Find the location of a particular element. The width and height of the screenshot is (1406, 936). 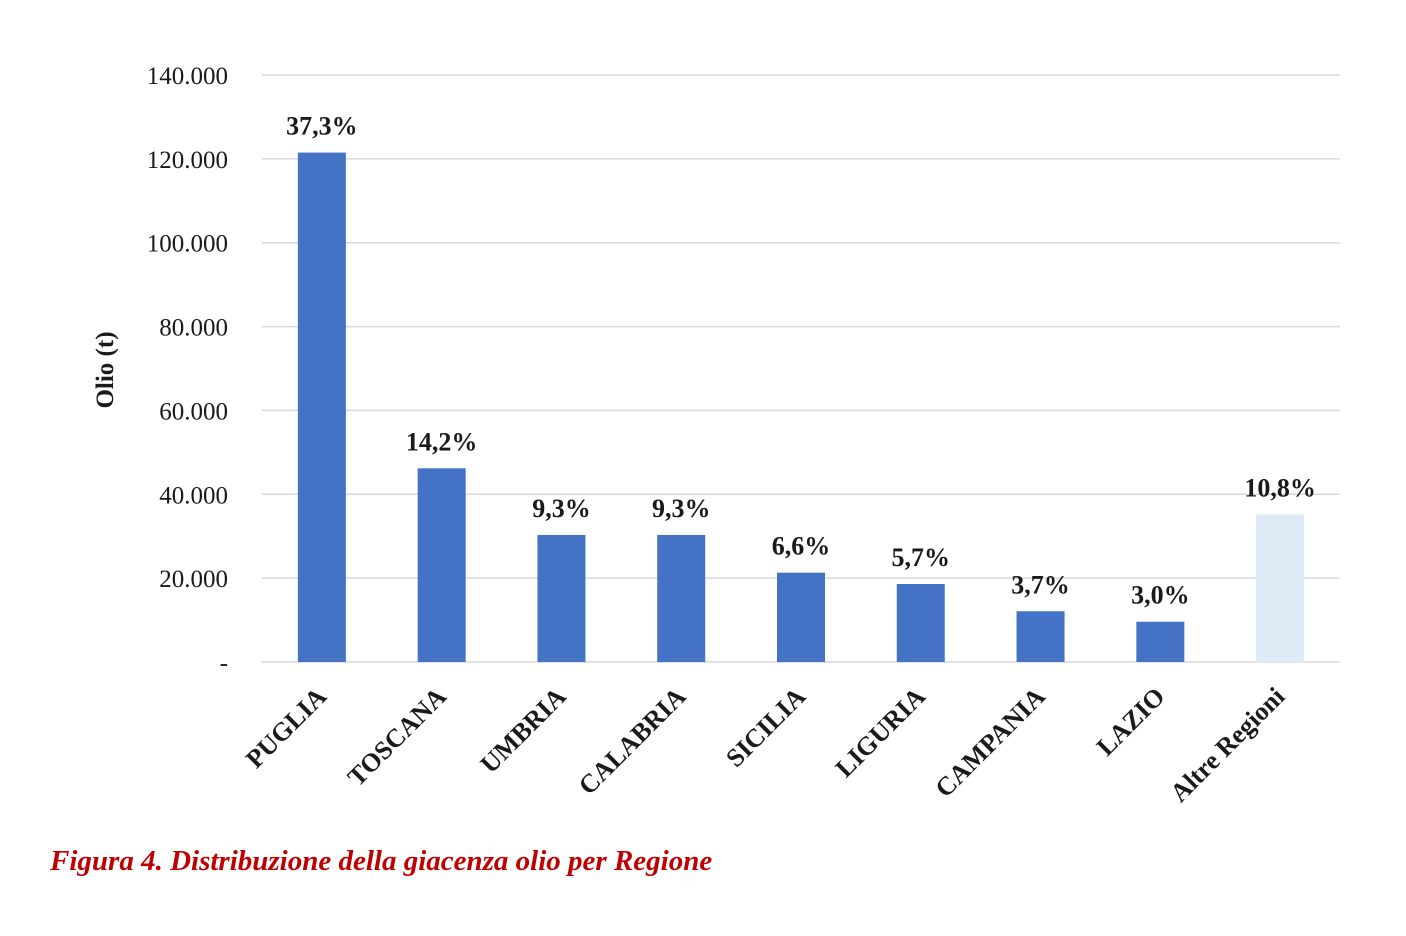

category-label: Altre Regioni is located at coordinates (1227, 745).